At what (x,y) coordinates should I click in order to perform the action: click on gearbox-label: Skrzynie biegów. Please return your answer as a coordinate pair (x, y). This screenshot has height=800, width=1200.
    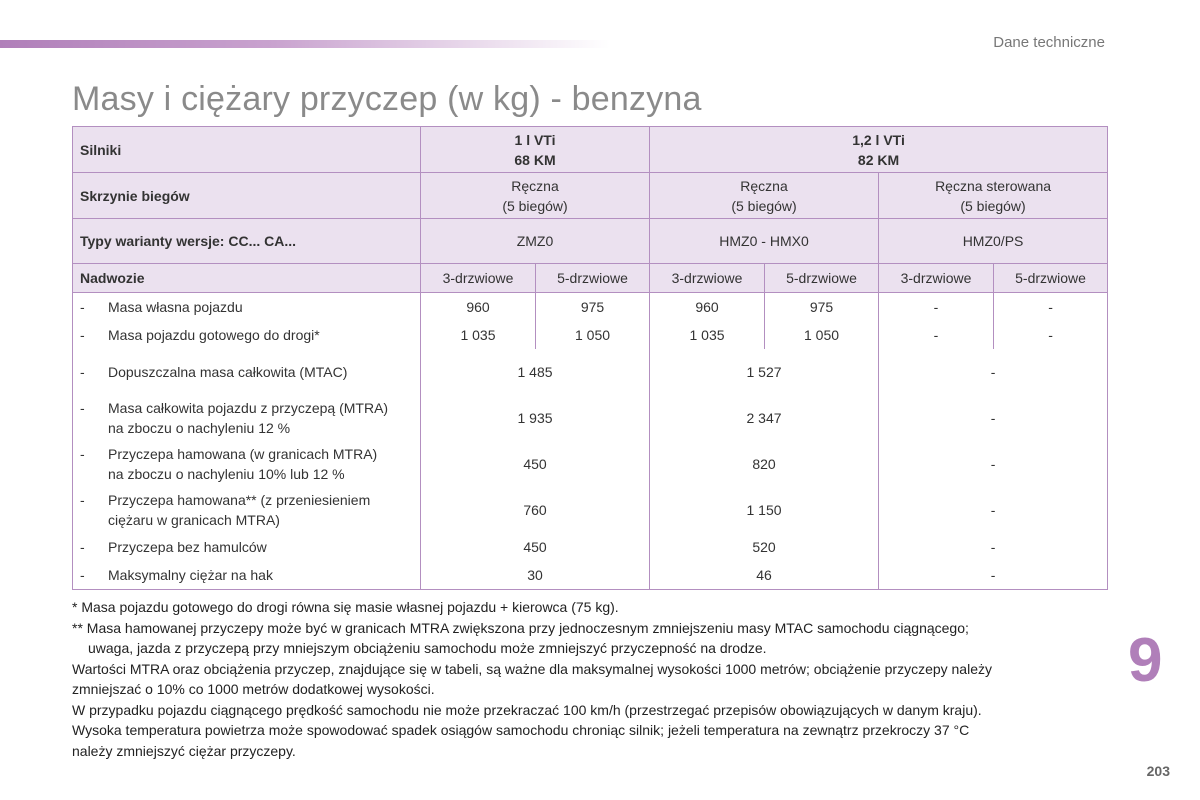
    Looking at the image, I should click on (246, 195).